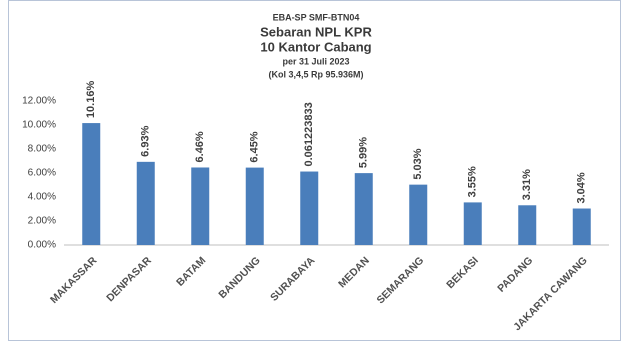 The image size is (622, 342). Describe the element at coordinates (418, 163) in the screenshot. I see `value-label: 5.03%` at that location.